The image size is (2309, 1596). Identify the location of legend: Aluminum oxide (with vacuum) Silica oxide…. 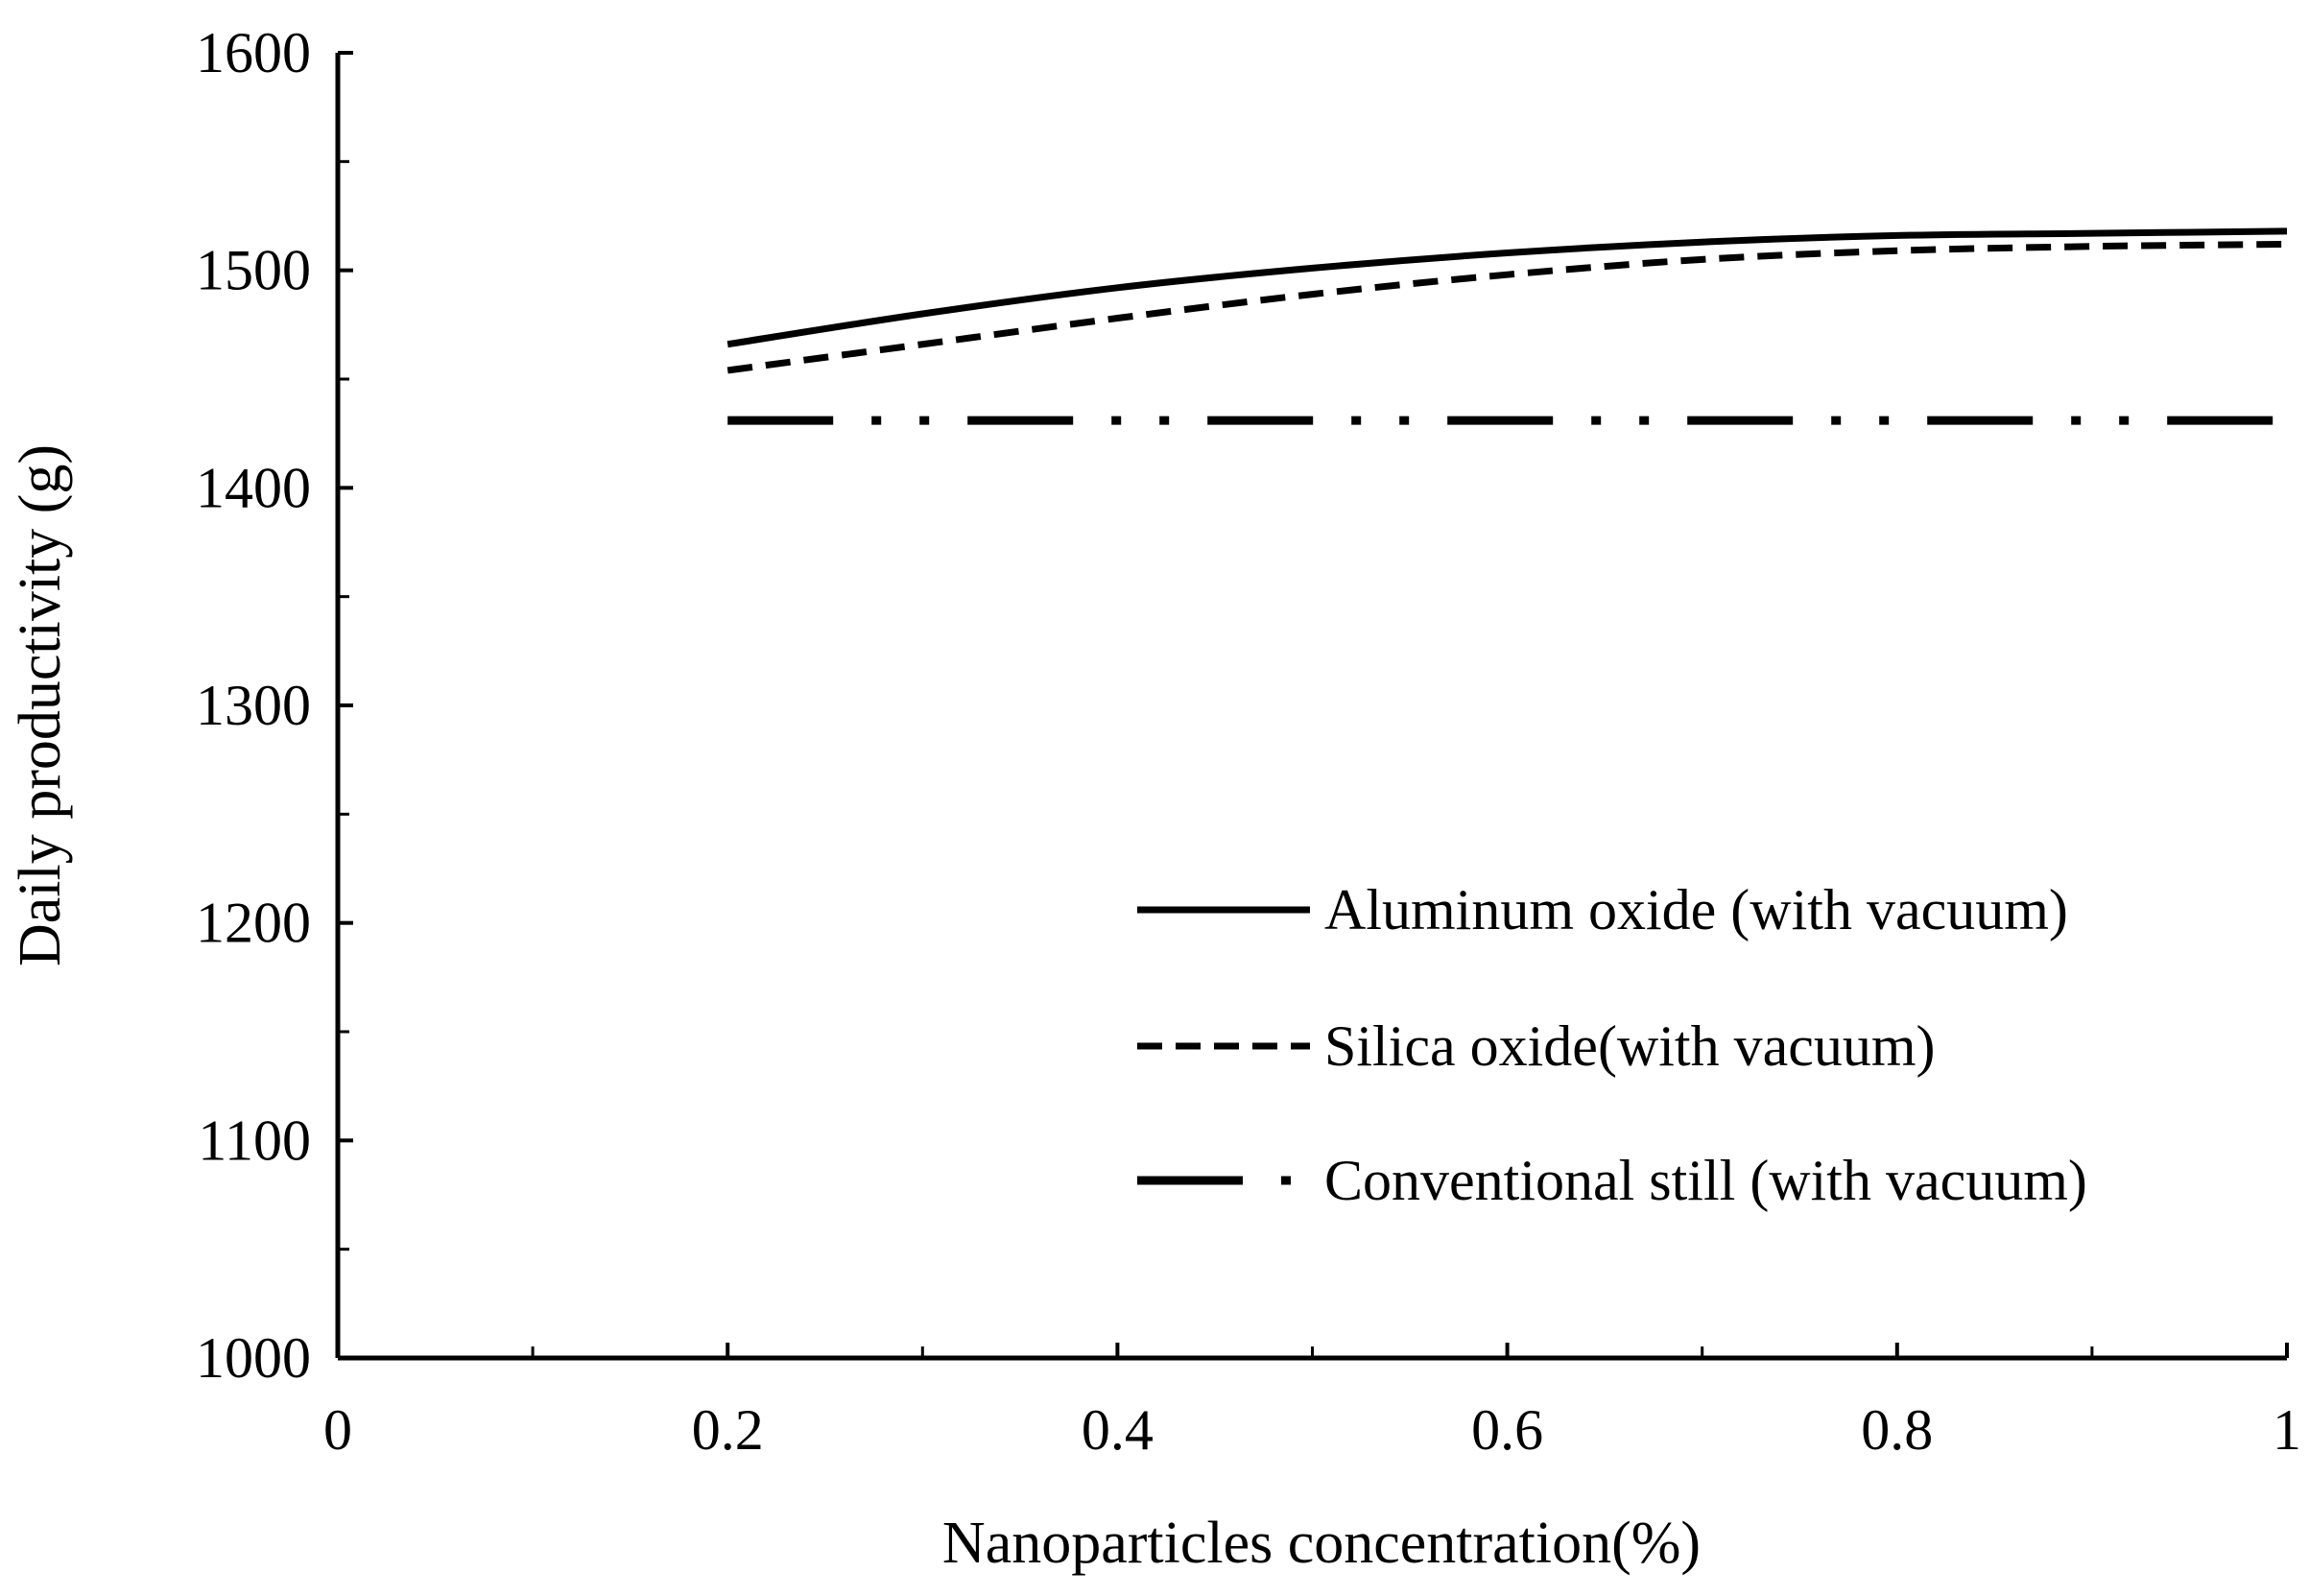
(1612, 1045).